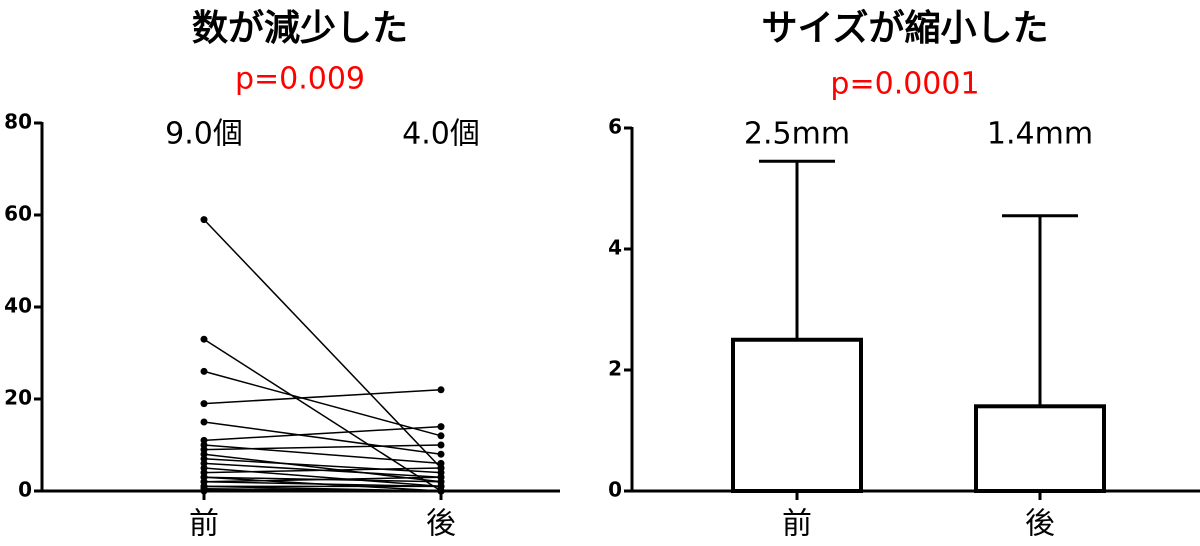  What do you see at coordinates (204, 134) in the screenshot?
I see `annotation: 9.0個` at bounding box center [204, 134].